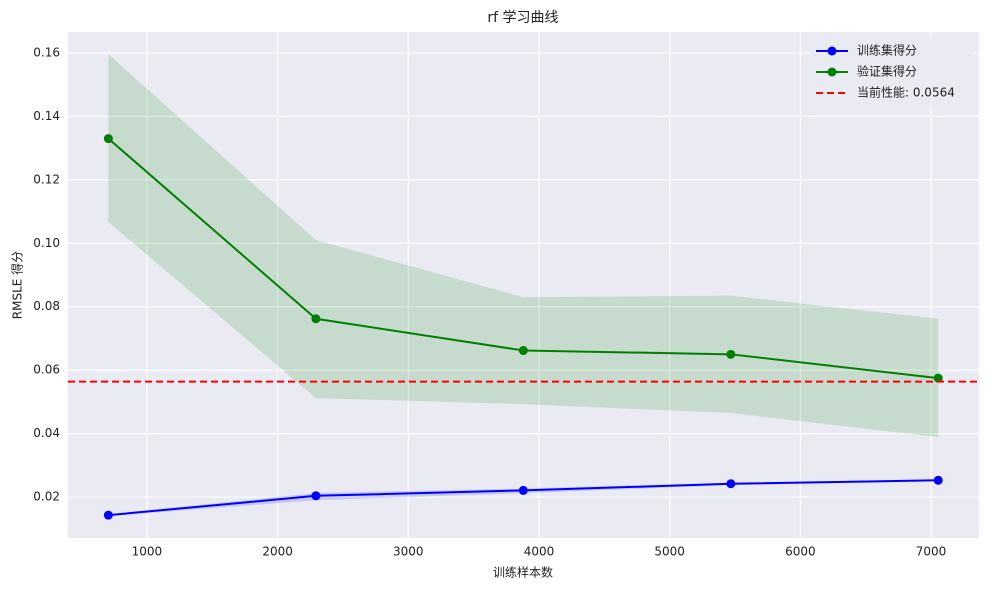 This screenshot has height=590, width=989. I want to click on x-tick-label: 7000, so click(931, 552).